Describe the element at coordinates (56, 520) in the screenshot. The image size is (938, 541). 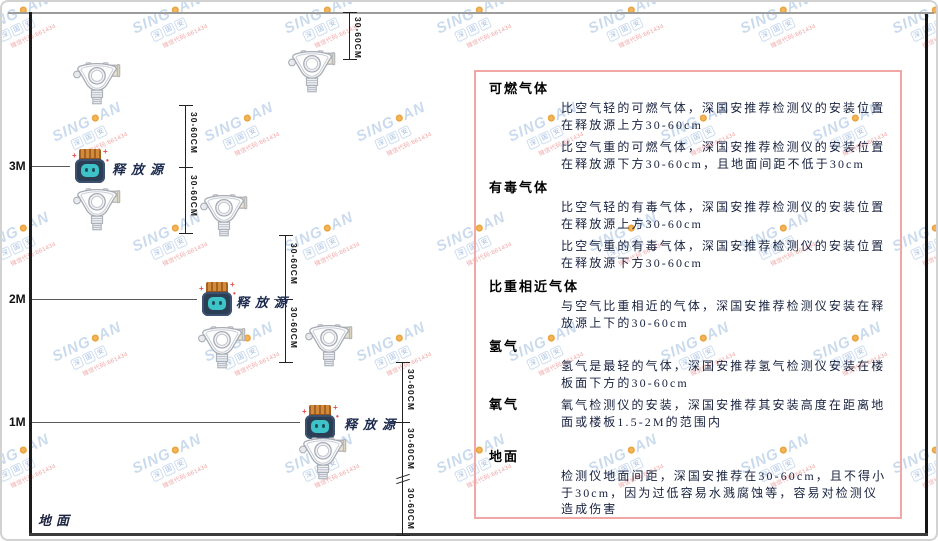
I see `ground-label: 地面` at that location.